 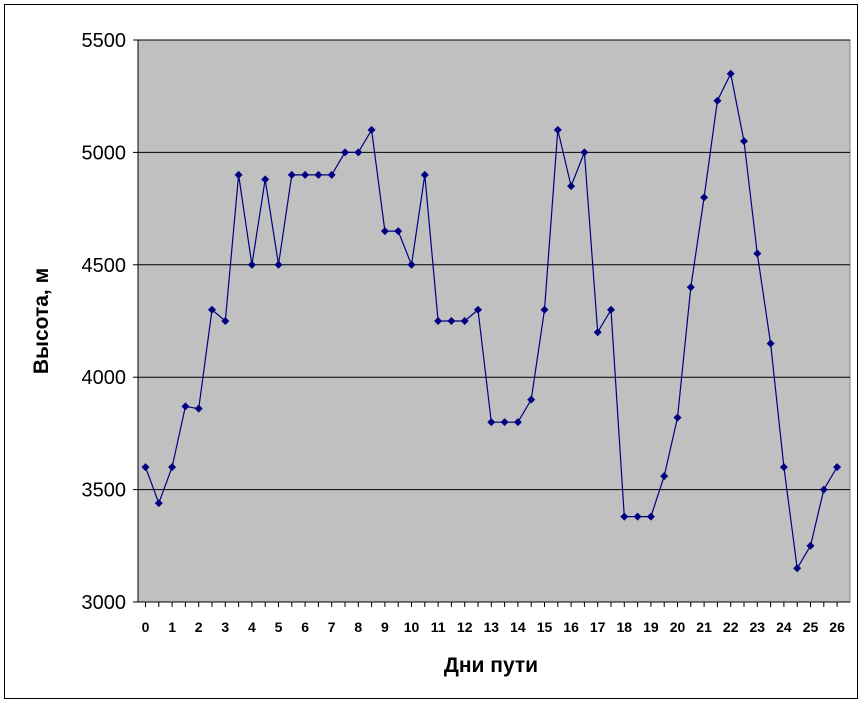 I want to click on y-tick-label: 4500, so click(x=104, y=266).